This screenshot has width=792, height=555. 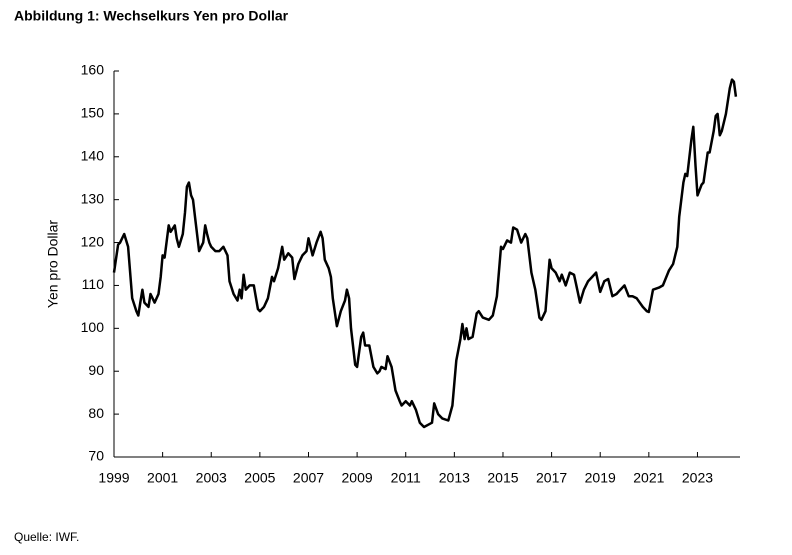 I want to click on y-tick-label: 110, so click(x=93, y=284).